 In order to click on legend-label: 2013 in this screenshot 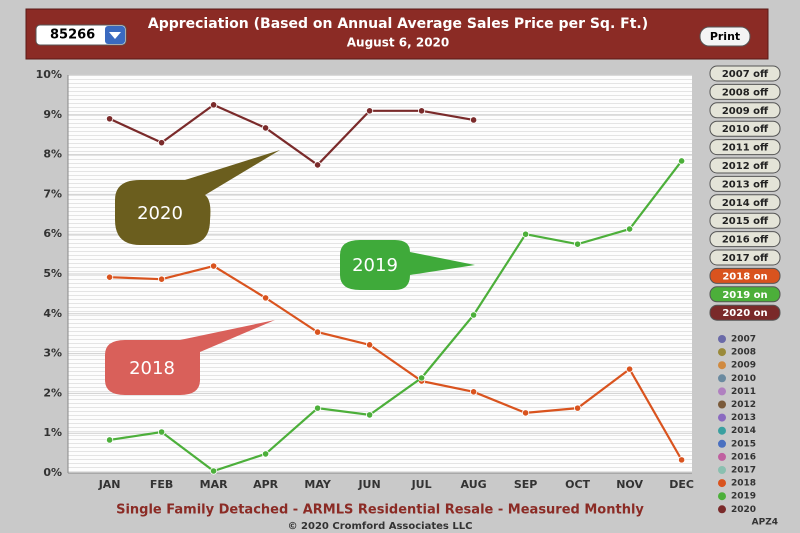, I will do `click(743, 418)`.